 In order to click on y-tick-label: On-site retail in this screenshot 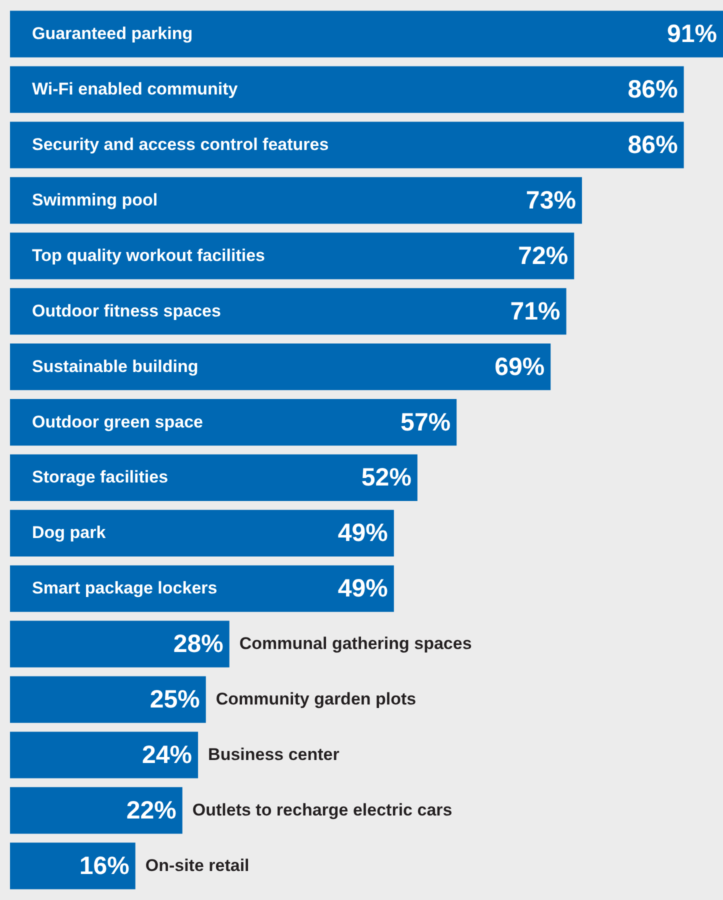, I will do `click(197, 865)`.